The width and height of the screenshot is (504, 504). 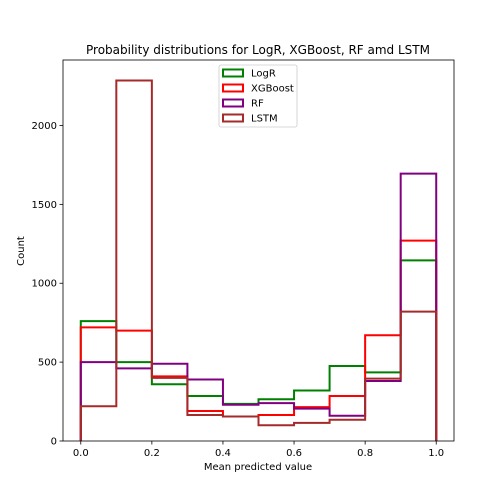 I want to click on x-tick-label: 0.0, so click(x=81, y=453).